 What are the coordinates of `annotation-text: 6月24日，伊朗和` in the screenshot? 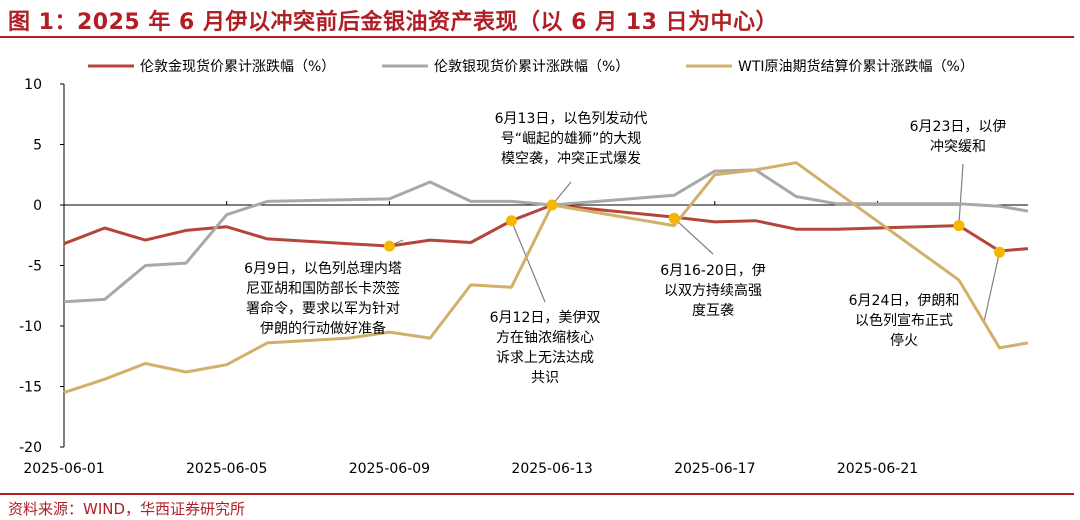 It's located at (904, 301).